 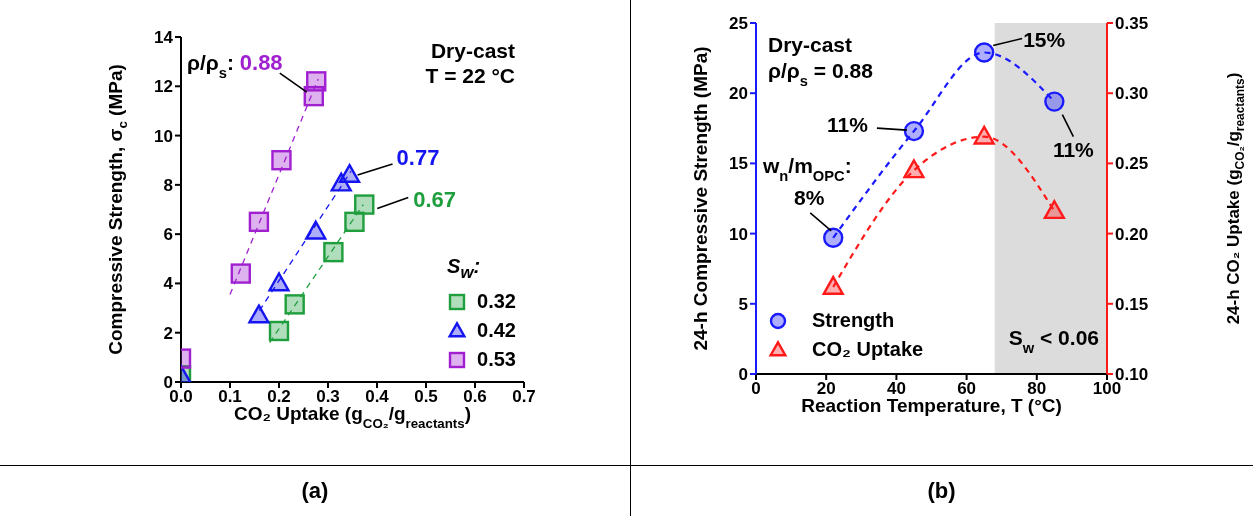 What do you see at coordinates (1044, 40) in the screenshot?
I see `annotation: 15%` at bounding box center [1044, 40].